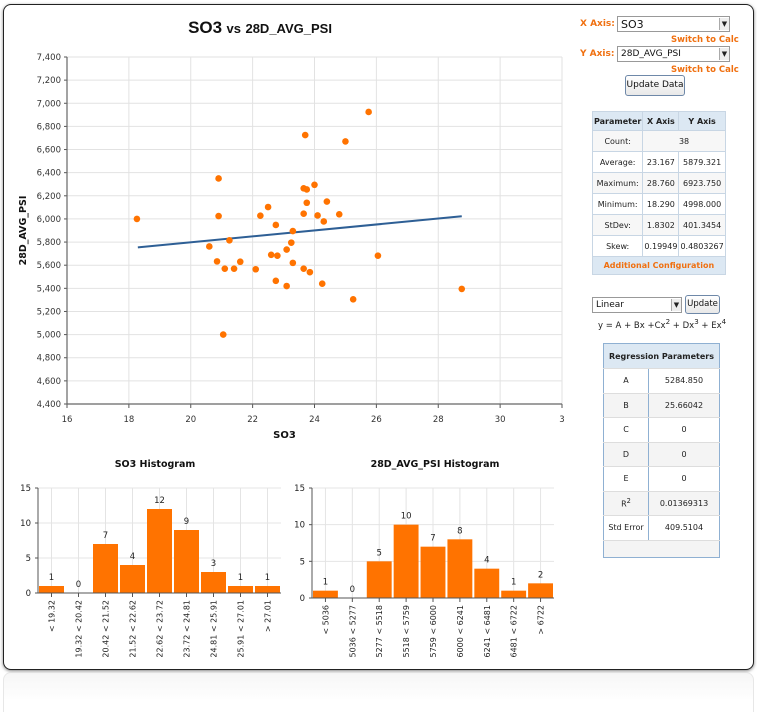 This screenshot has height=712, width=757. I want to click on hist-x-tick-label: > 6722, so click(541, 620).